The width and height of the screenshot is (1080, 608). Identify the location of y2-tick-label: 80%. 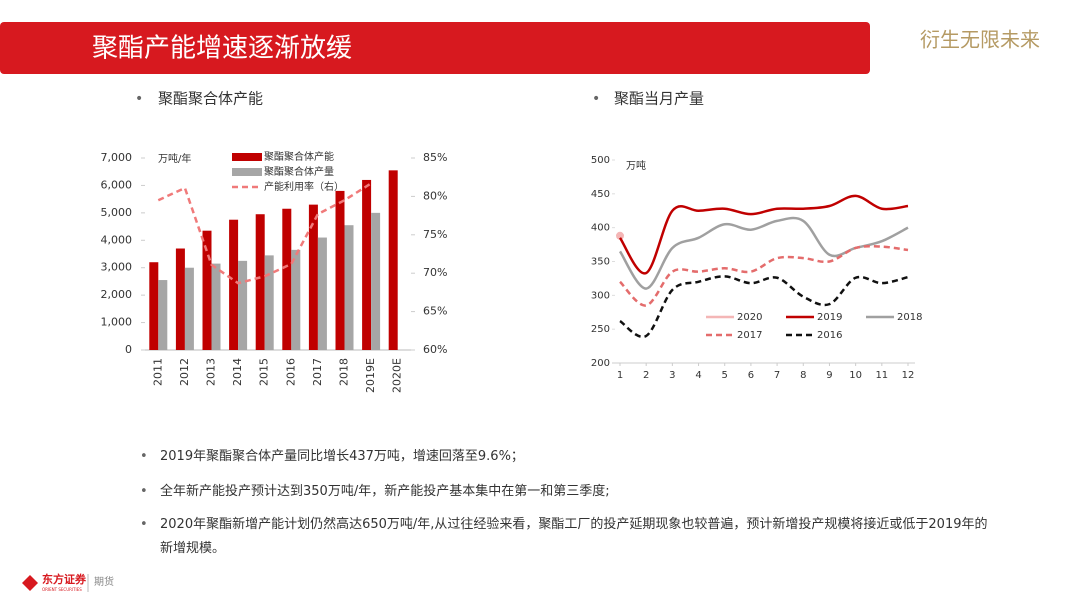
(435, 195).